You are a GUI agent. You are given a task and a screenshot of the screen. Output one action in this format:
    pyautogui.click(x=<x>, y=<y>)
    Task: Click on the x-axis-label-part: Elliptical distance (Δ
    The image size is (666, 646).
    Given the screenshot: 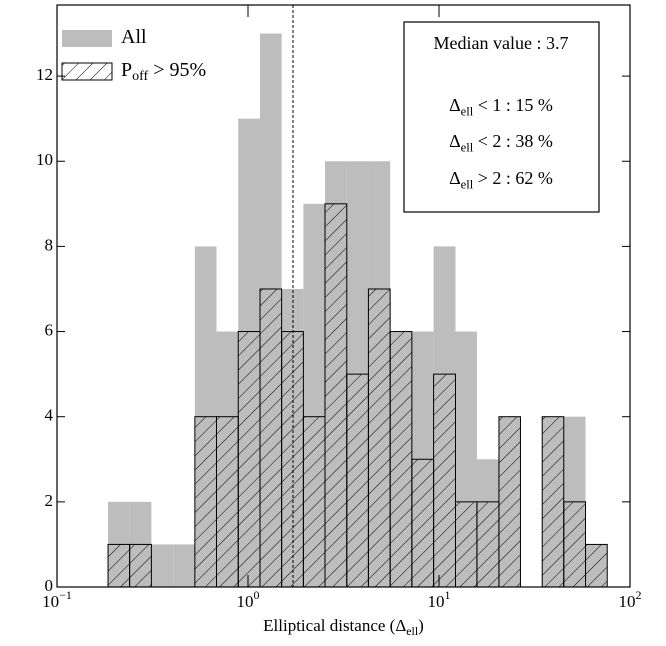 What is the action you would take?
    pyautogui.click(x=334, y=625)
    